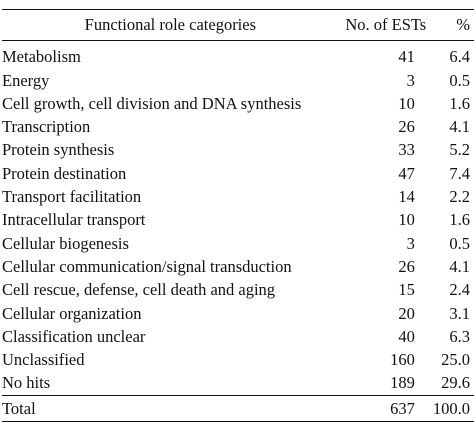 The height and width of the screenshot is (430, 474). Describe the element at coordinates (238, 336) in the screenshot. I see `table-row: Classification unclear 40 6.3` at that location.